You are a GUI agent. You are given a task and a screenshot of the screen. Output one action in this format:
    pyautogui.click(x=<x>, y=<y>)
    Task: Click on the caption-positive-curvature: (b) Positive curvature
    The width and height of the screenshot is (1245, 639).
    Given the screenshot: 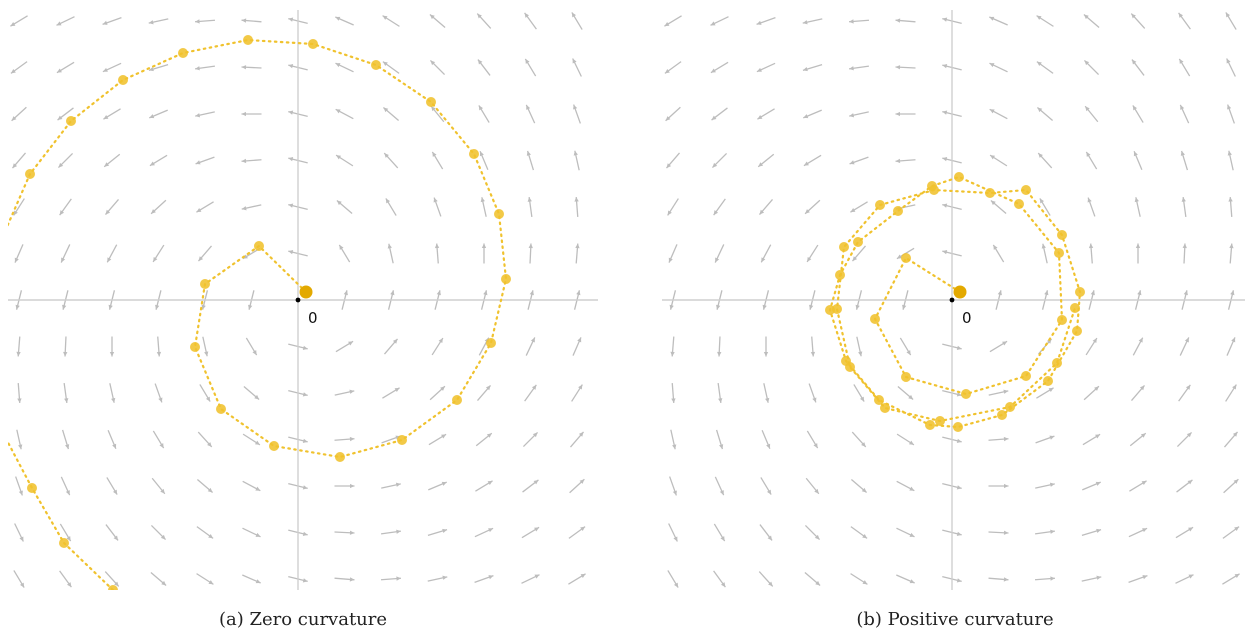 What is the action you would take?
    pyautogui.click(x=955, y=619)
    